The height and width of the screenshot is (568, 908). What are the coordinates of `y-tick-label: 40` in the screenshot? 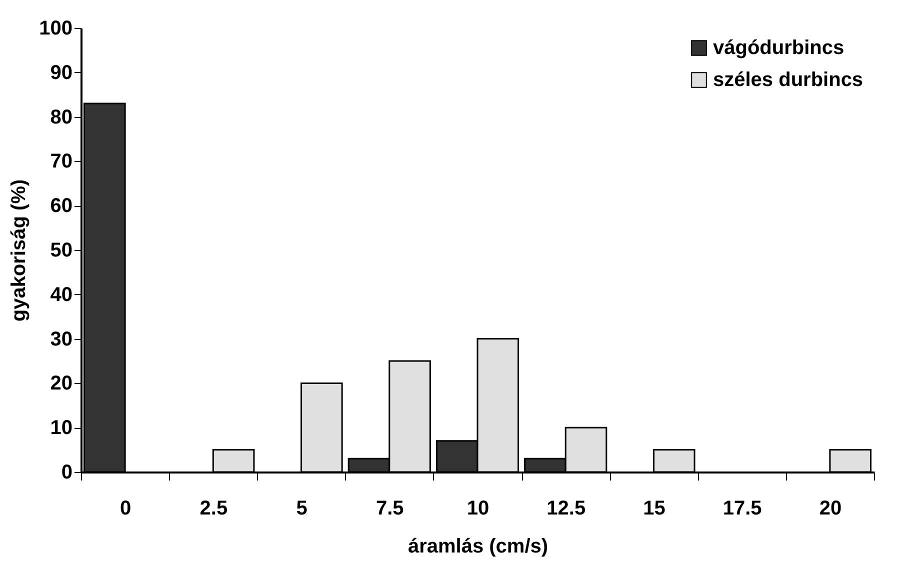 It's located at (61, 295).